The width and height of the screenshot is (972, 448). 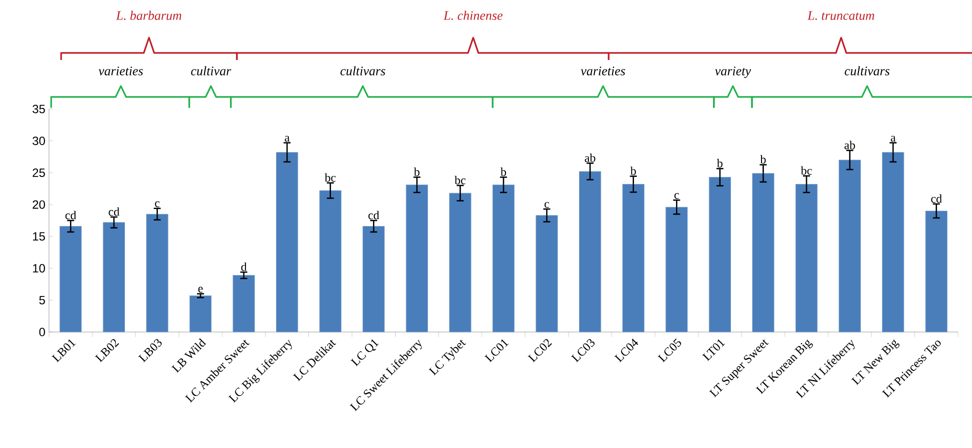 I want to click on data-label: d, so click(x=244, y=266).